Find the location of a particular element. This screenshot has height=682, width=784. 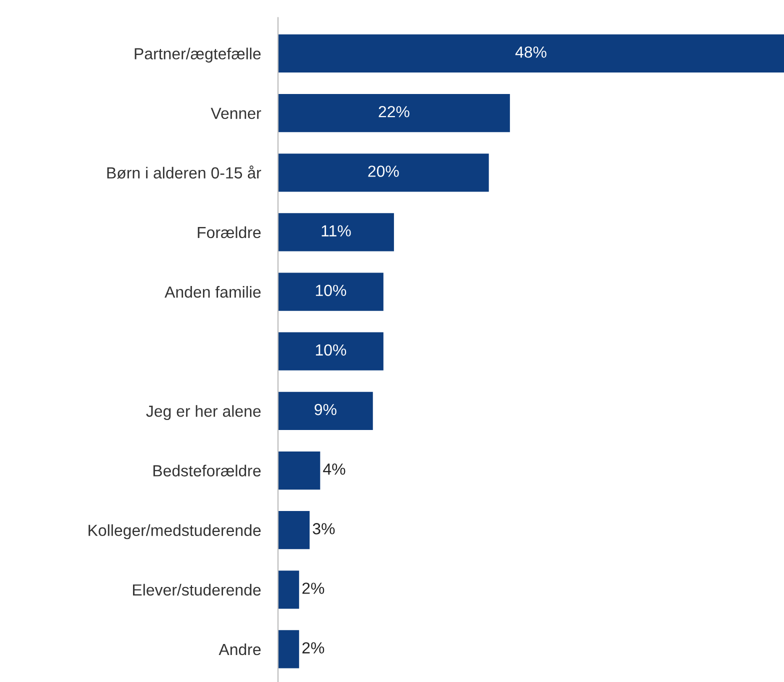

y-tick-label: Elever/studerende is located at coordinates (197, 590).